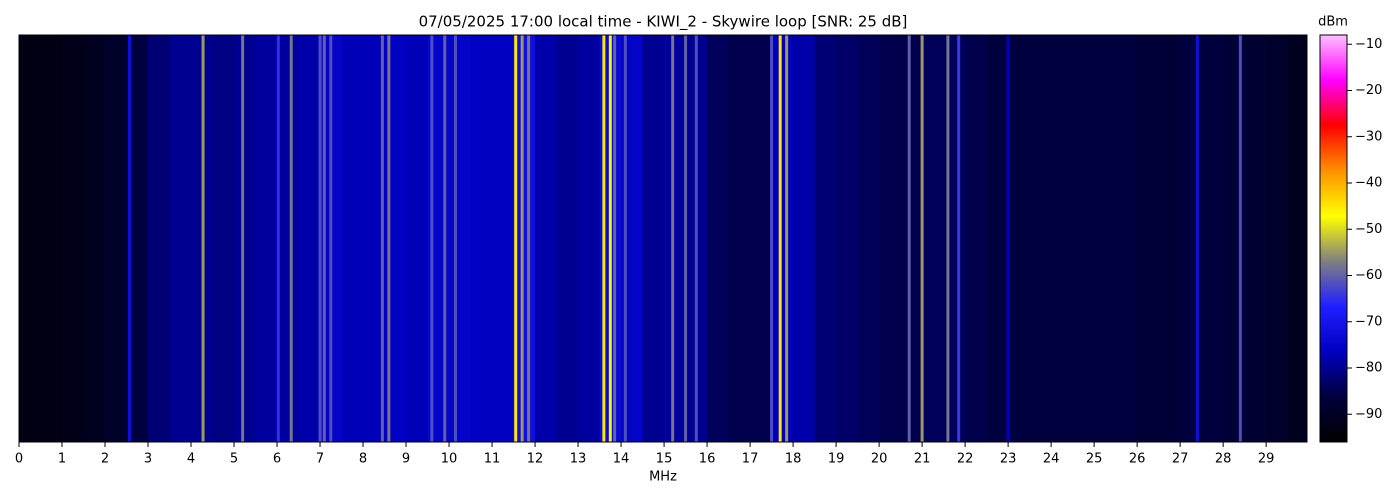  What do you see at coordinates (663, 477) in the screenshot?
I see `x-axis-label: MHz` at bounding box center [663, 477].